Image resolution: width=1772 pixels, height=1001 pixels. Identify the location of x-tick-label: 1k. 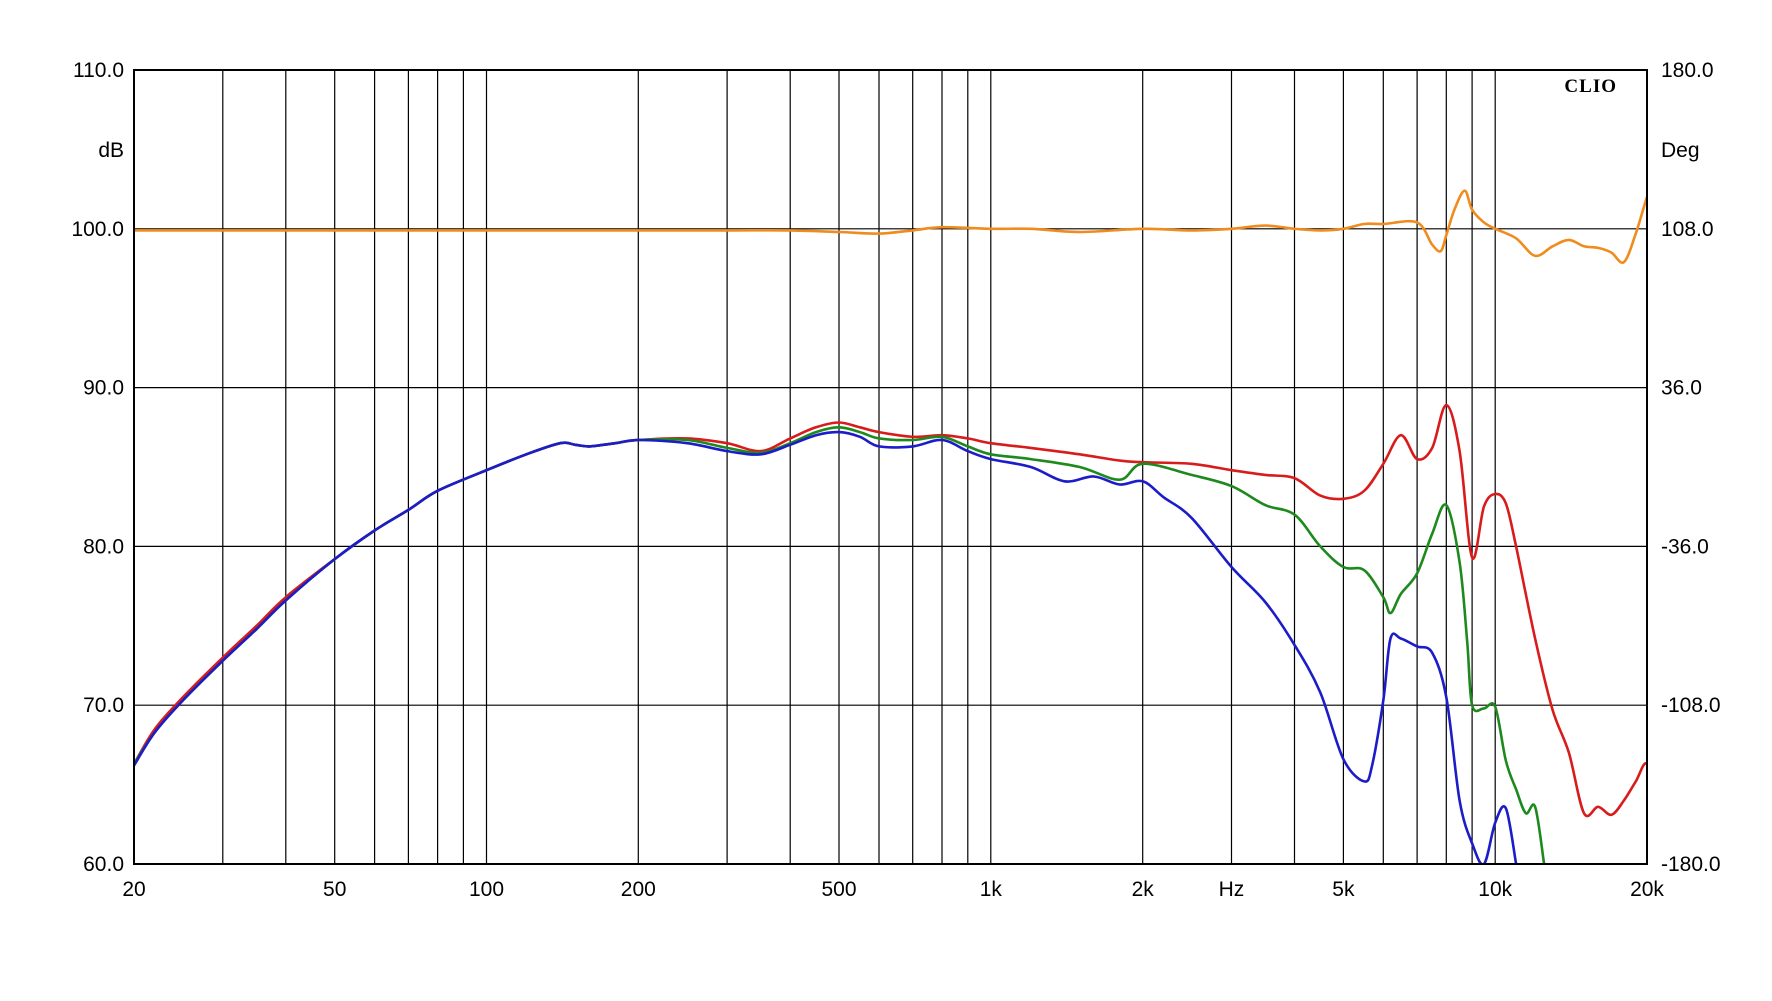
(991, 889).